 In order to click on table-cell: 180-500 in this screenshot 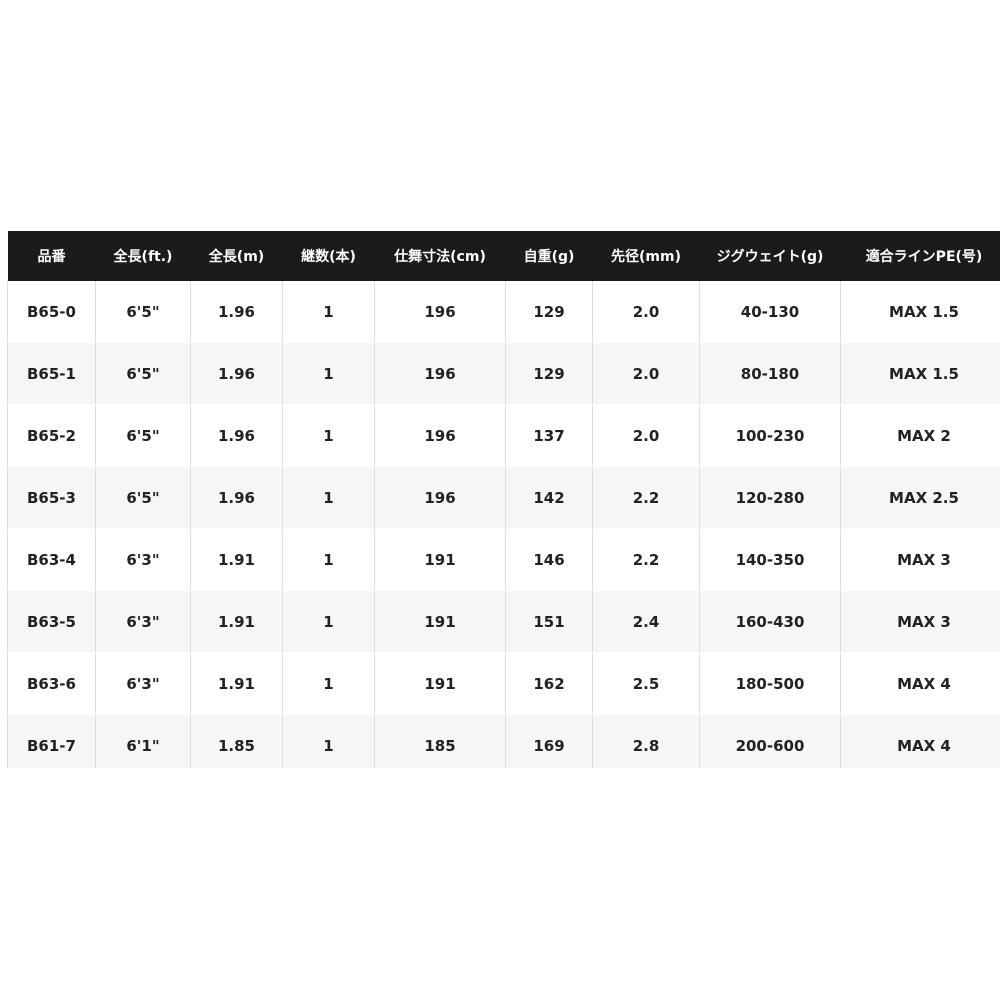, I will do `click(770, 683)`.